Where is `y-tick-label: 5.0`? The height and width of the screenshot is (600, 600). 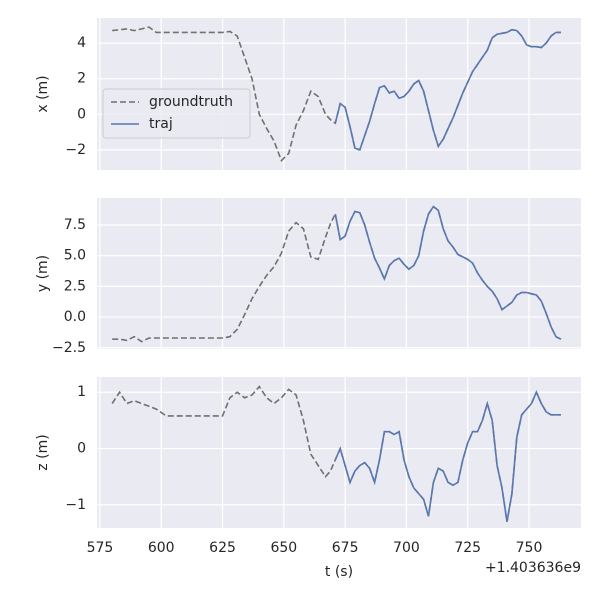 y-tick-label: 5.0 is located at coordinates (75, 256).